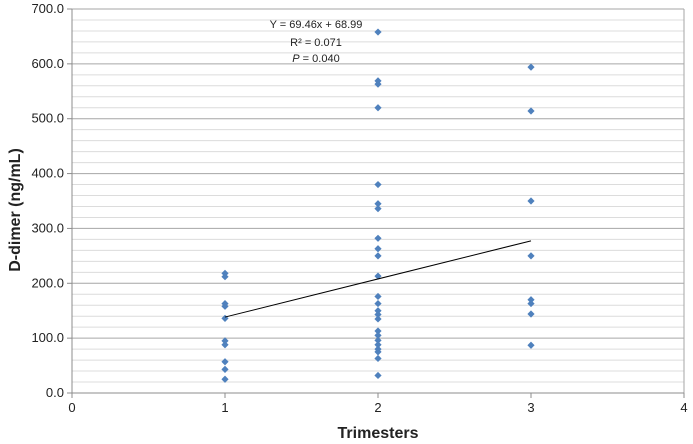 This screenshot has height=444, width=693. I want to click on annotation-equation: Y = 69.46x + 68.99, so click(316, 25).